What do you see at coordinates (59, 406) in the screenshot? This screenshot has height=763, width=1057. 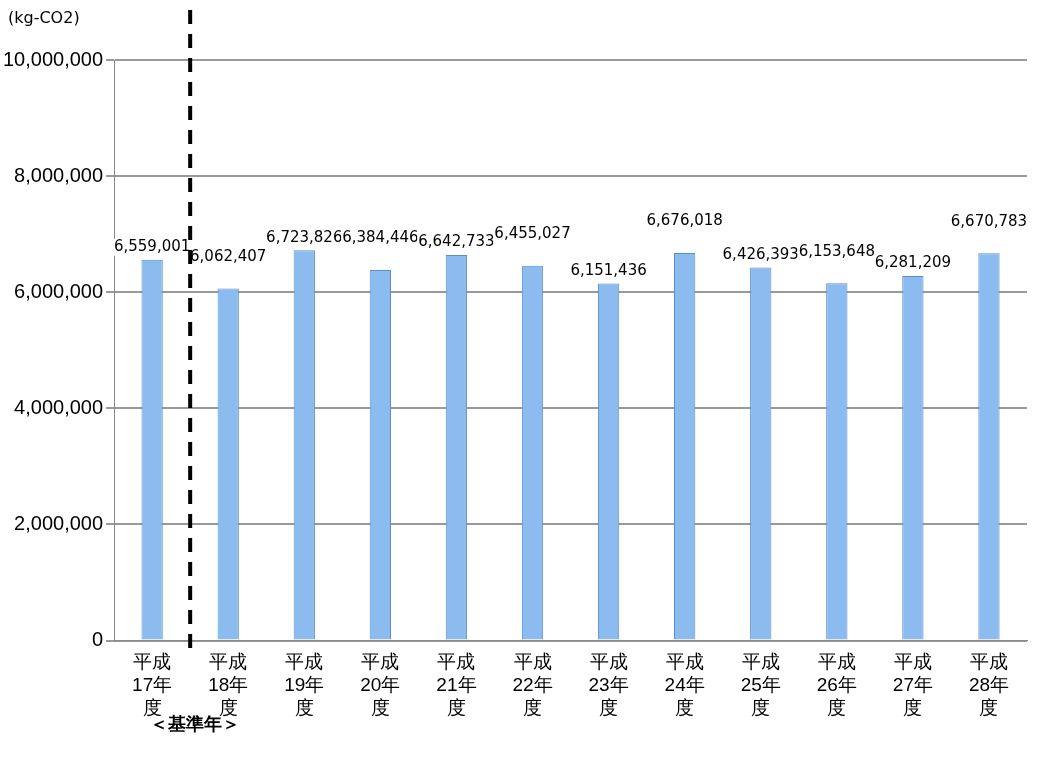 I see `y-tick-label: 4,000,000` at bounding box center [59, 406].